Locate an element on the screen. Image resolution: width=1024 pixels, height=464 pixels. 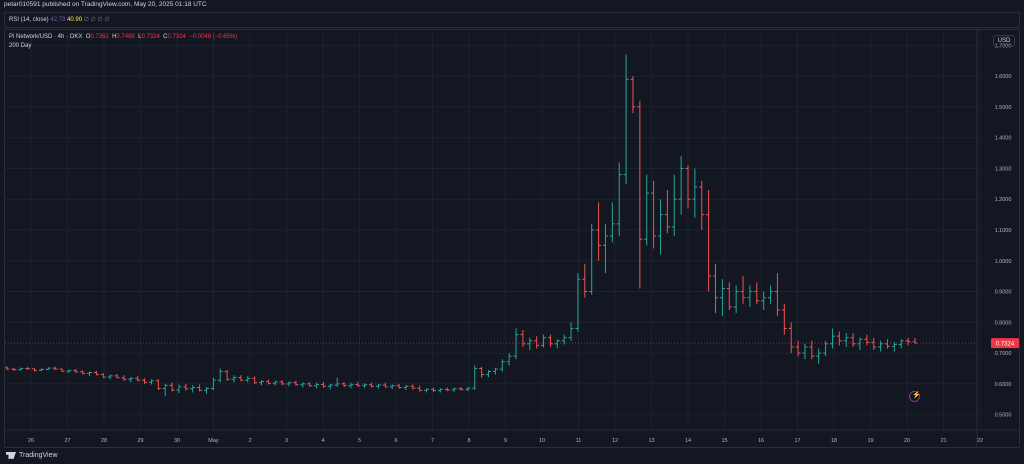
rsi-title: RSI (14, close) is located at coordinates (29, 20).